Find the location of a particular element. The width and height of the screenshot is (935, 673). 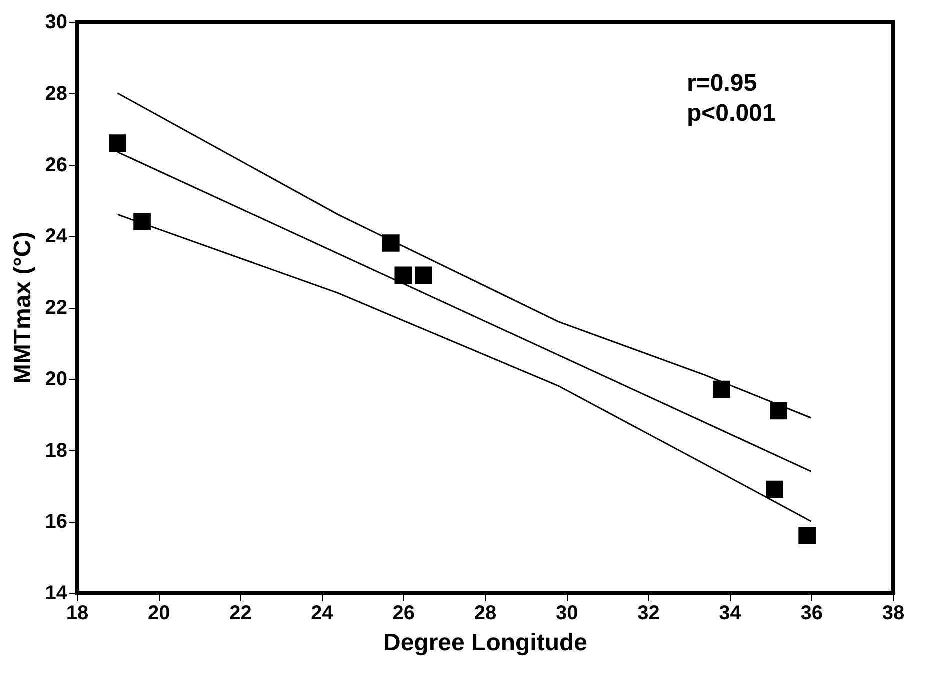

y-tick-label: 20 is located at coordinates (56, 379).